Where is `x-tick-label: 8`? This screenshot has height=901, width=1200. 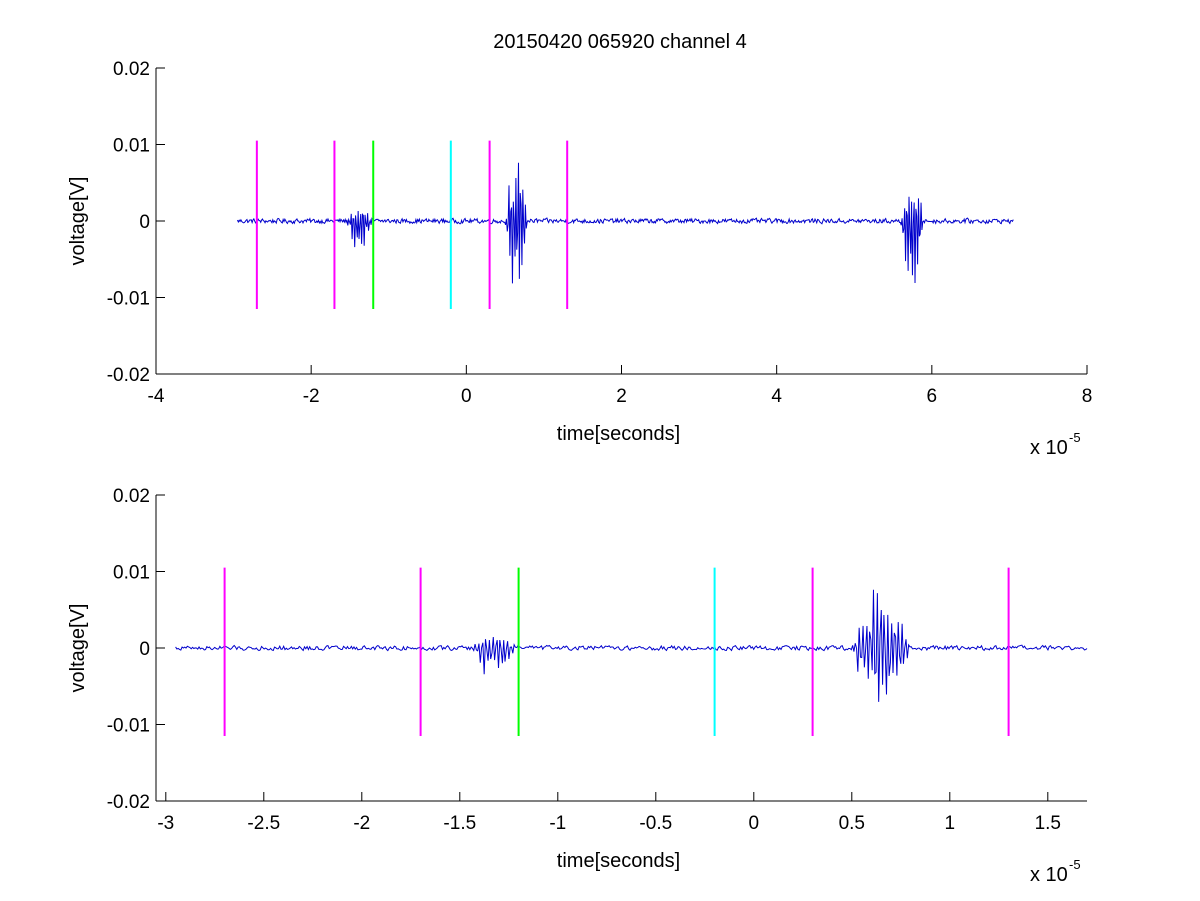
x-tick-label: 8 is located at coordinates (1087, 396).